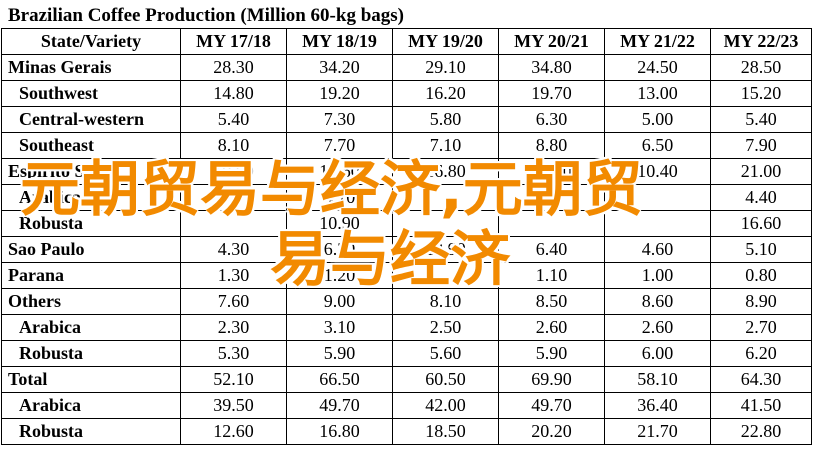 This screenshot has width=814, height=449. What do you see at coordinates (761, 171) in the screenshot?
I see `value-cell: 21.00` at bounding box center [761, 171].